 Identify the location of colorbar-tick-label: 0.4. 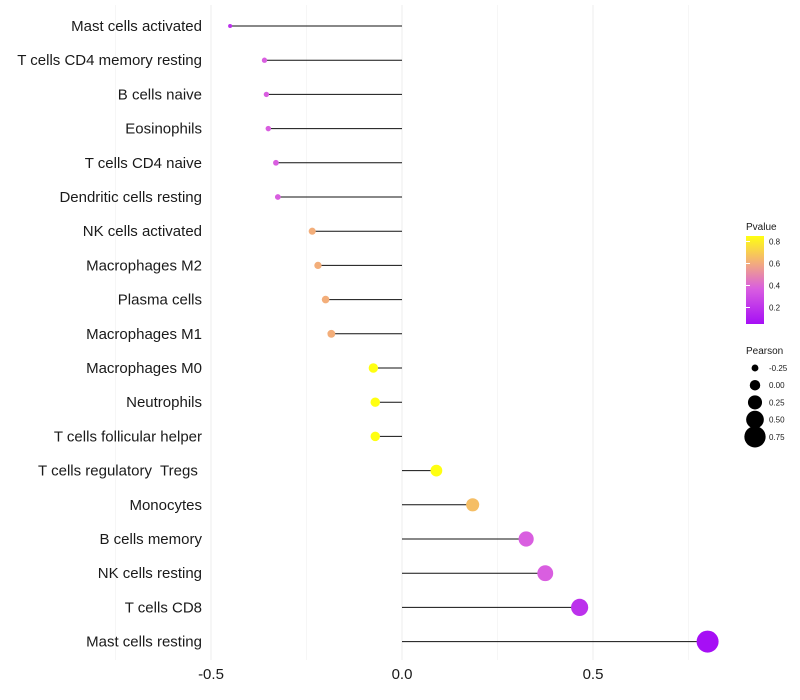
(775, 286).